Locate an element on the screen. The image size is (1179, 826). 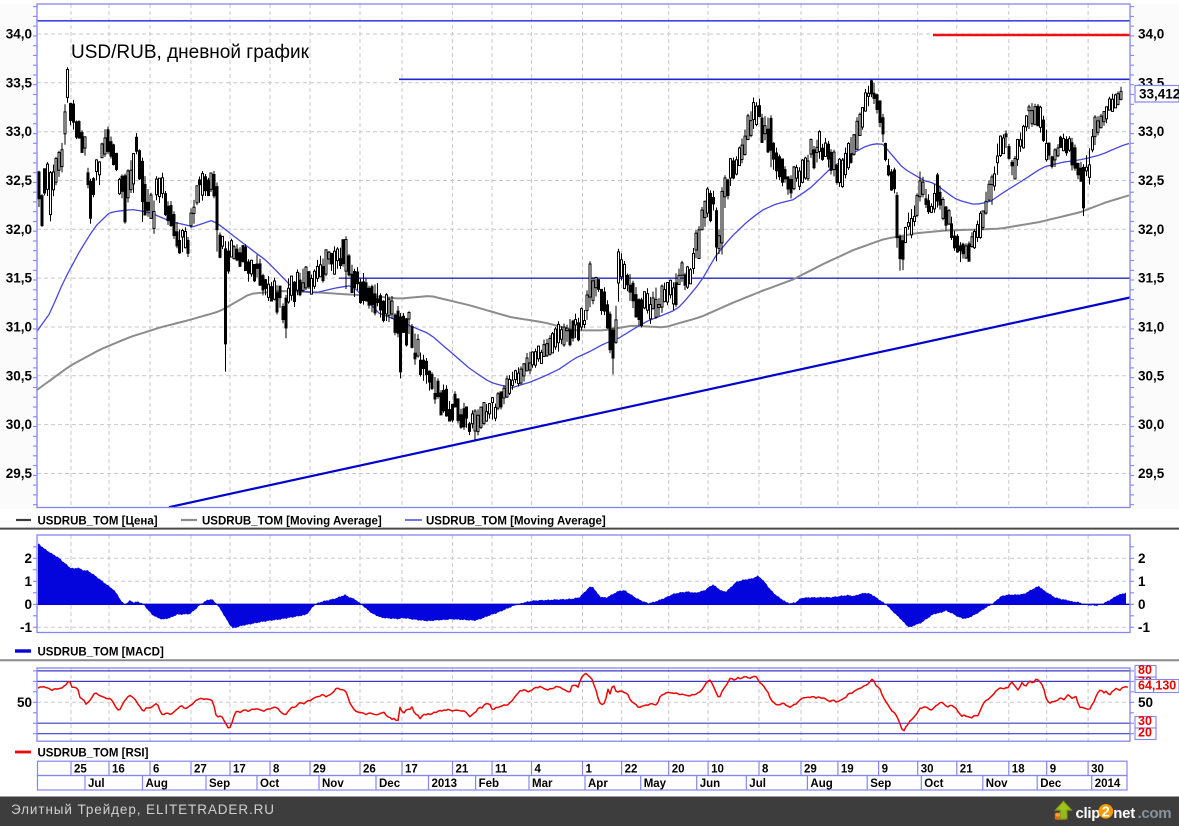
svg-text: 10 is located at coordinates (717, 770).